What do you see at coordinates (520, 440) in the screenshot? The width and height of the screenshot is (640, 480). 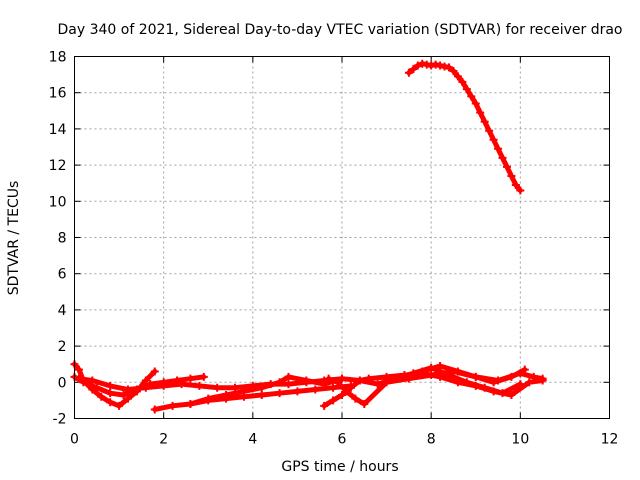 I see `x-tick-label: 10` at bounding box center [520, 440].